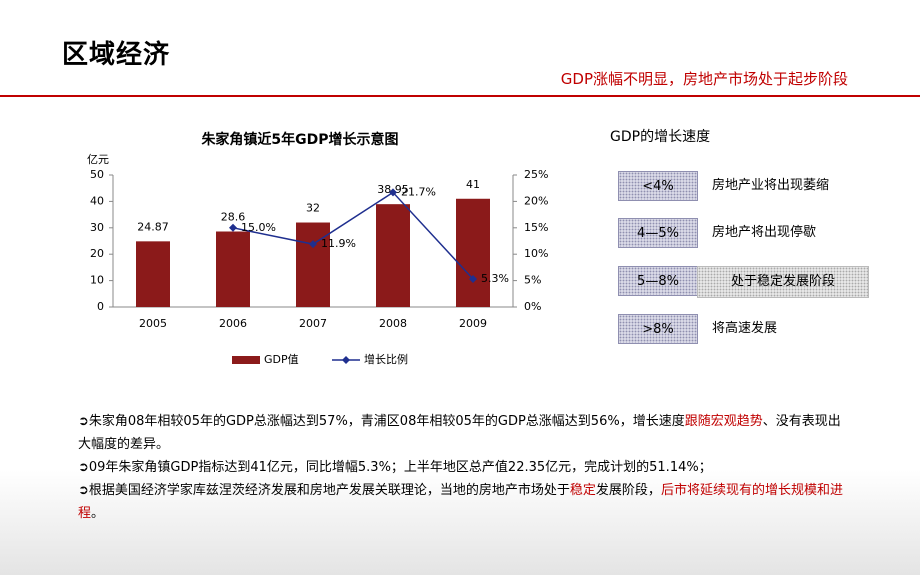 Image resolution: width=920 pixels, height=575 pixels. Describe the element at coordinates (97, 253) in the screenshot. I see `y-tick-label: 20` at that location.